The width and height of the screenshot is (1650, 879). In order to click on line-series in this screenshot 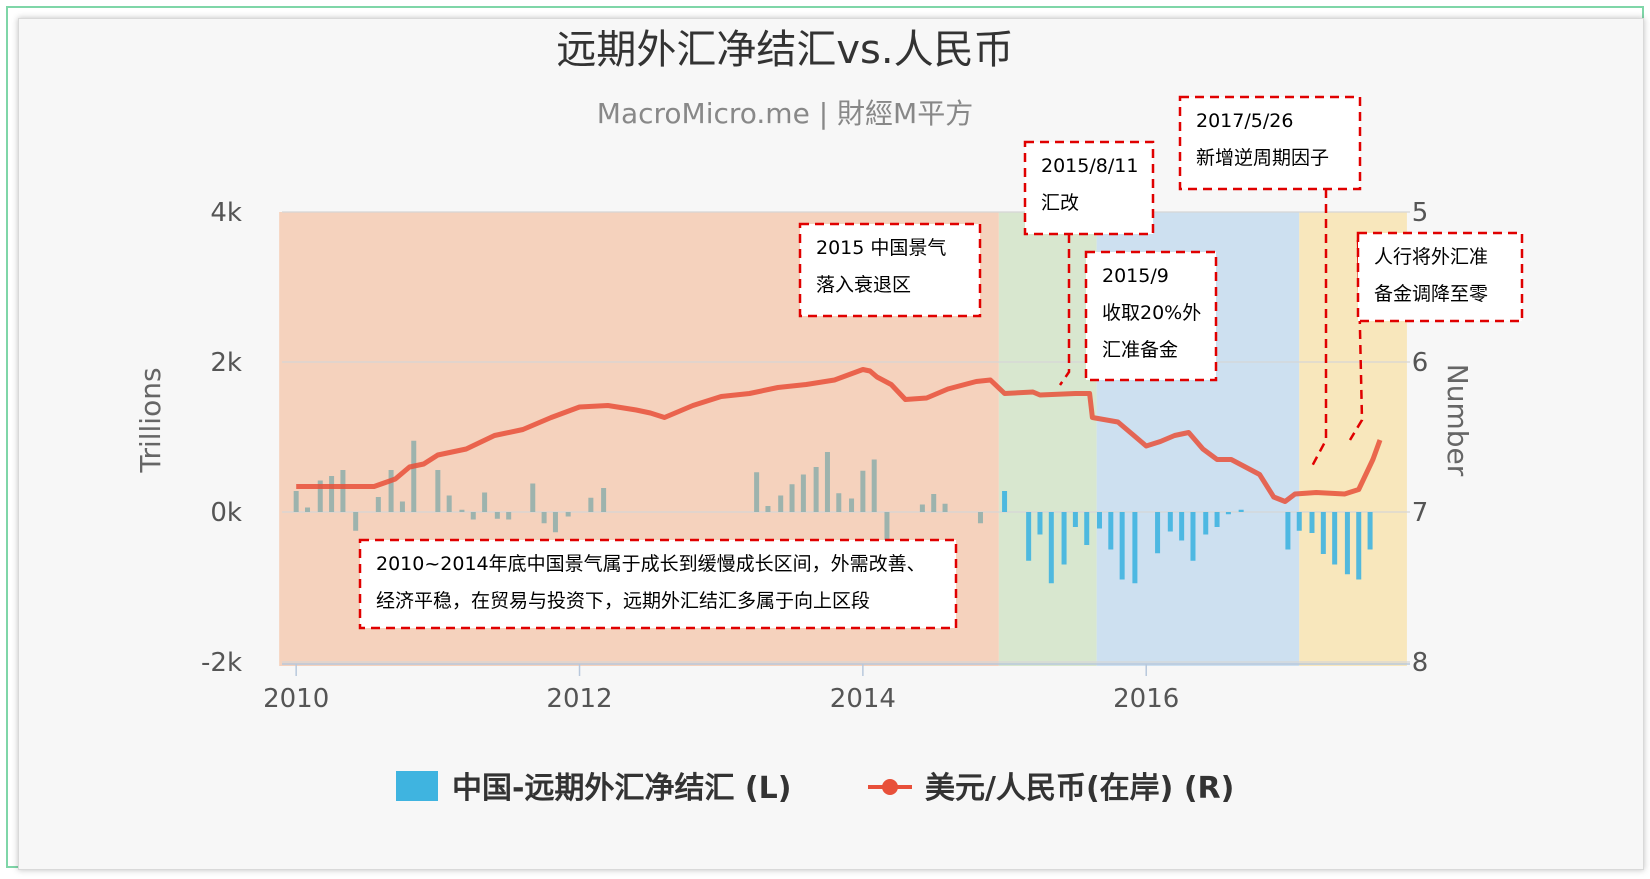, I will do `click(839, 435)`.